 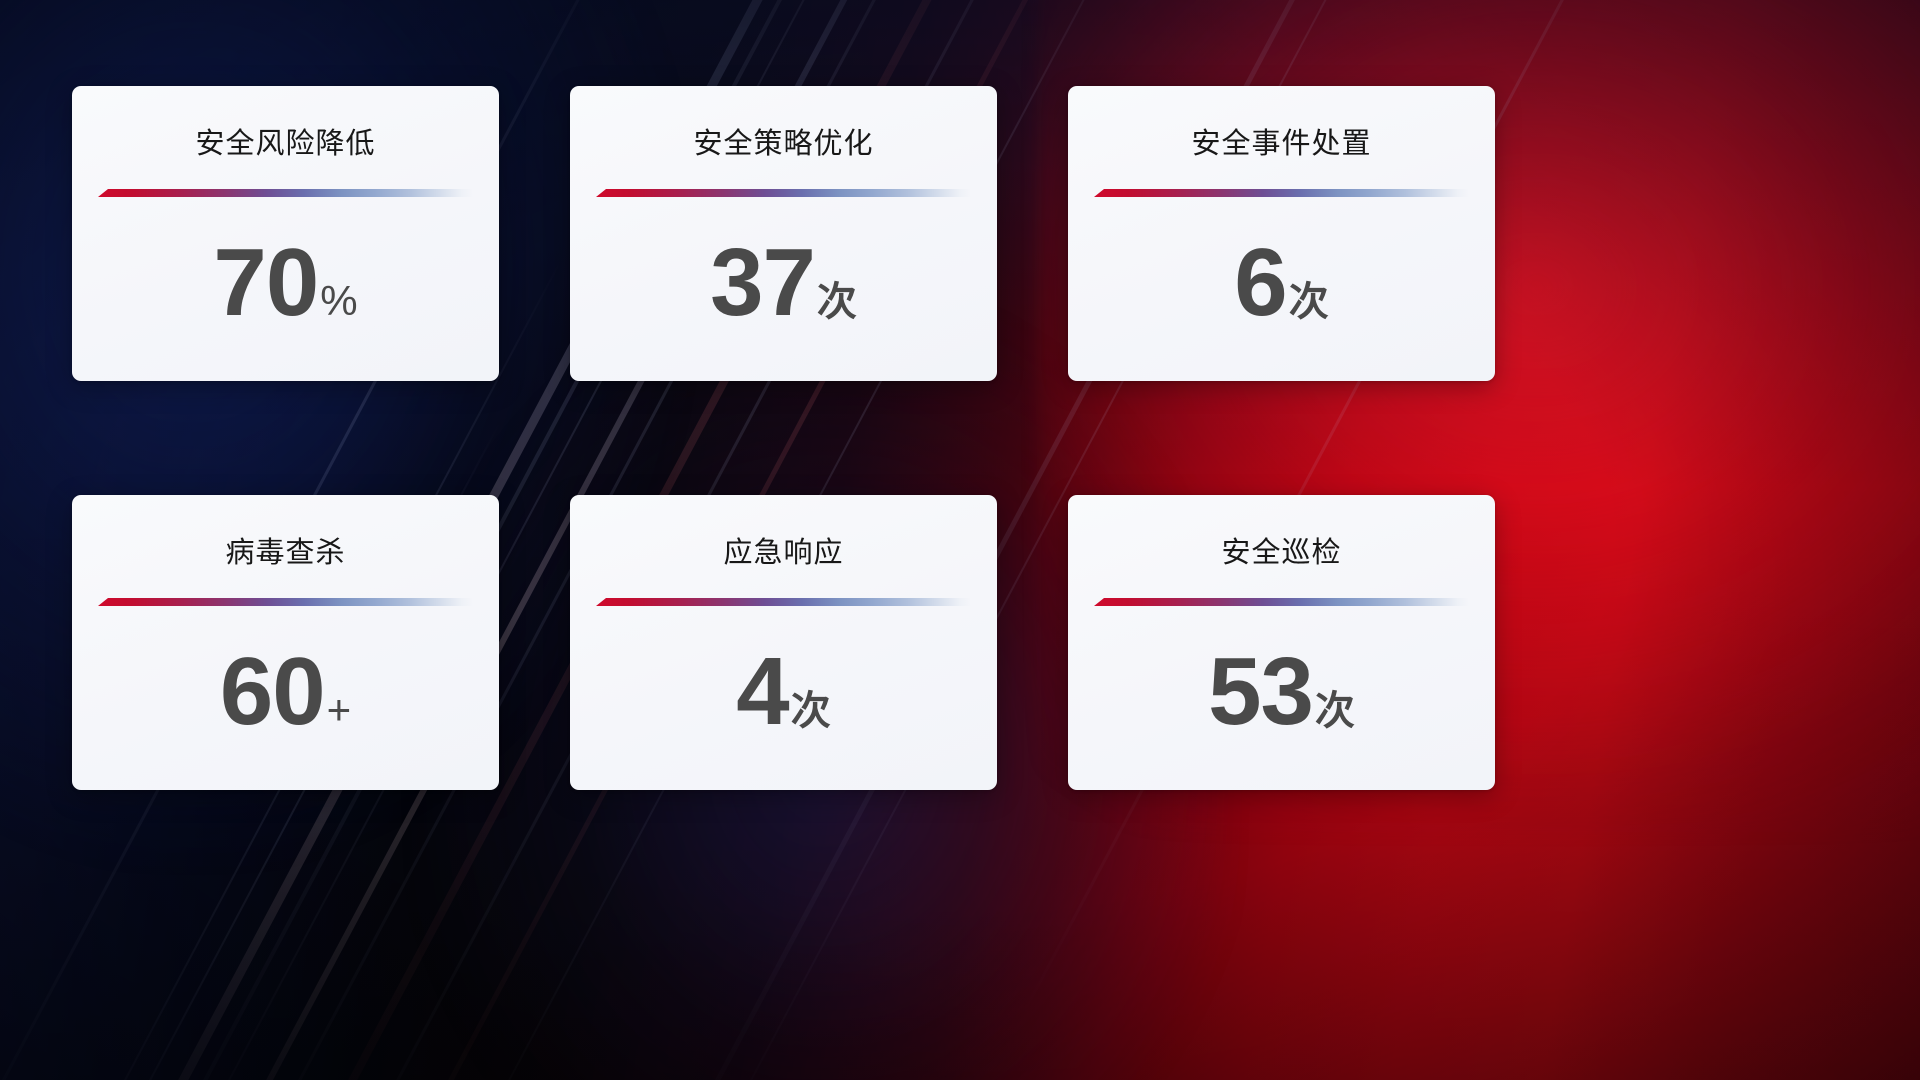 I want to click on metric-card-security-risk-reduction: 安全风险降低 70 %, so click(x=285, y=233).